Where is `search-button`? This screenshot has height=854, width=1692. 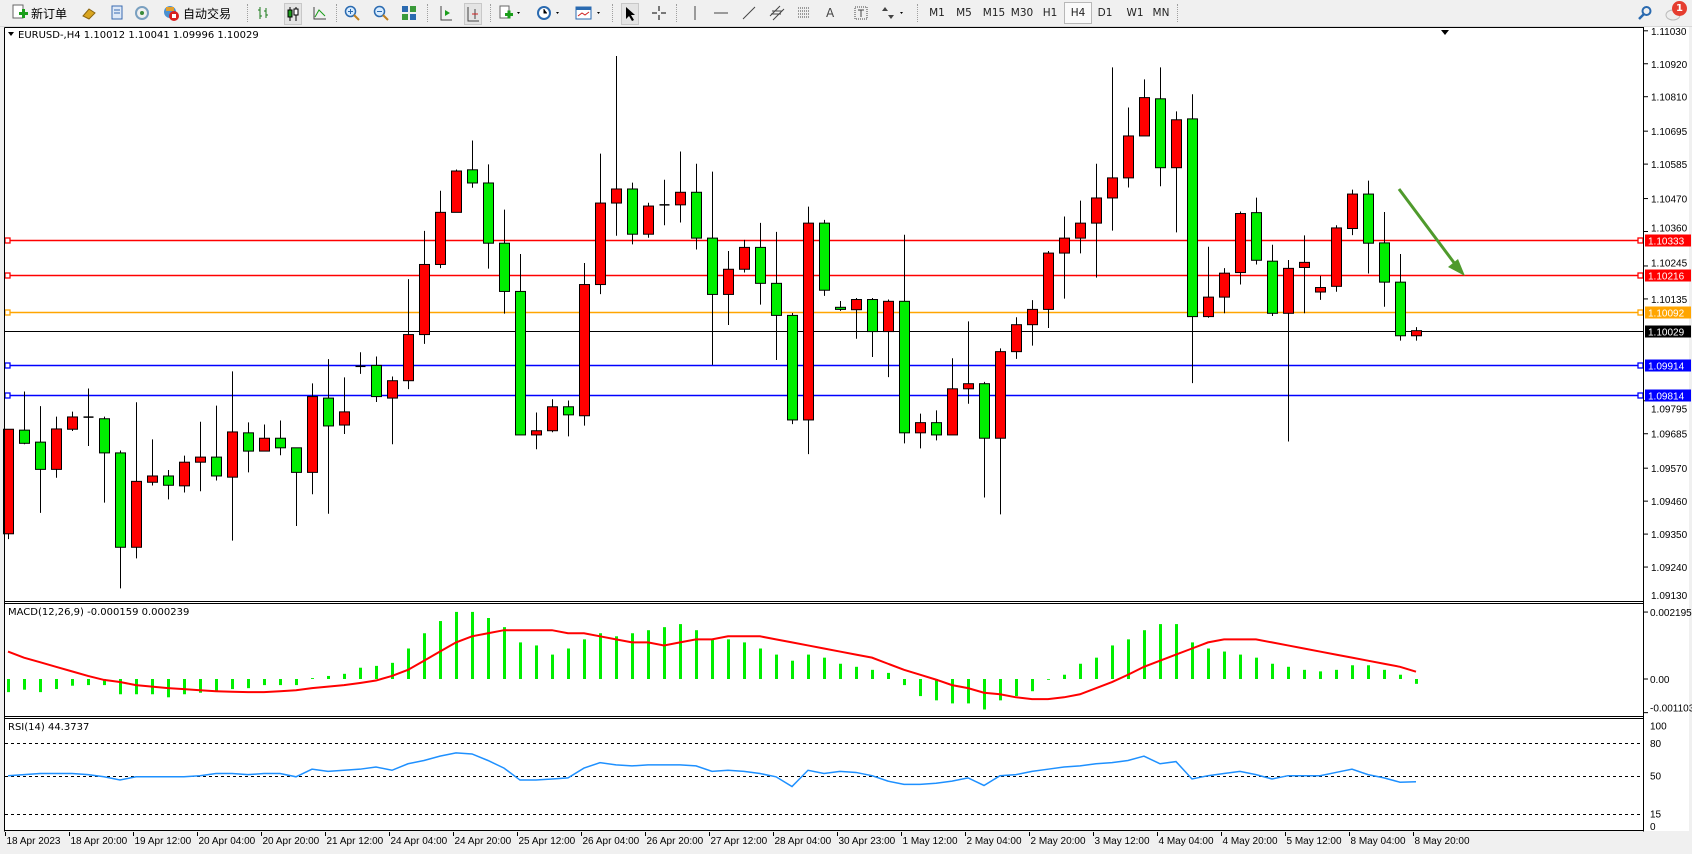 search-button is located at coordinates (1645, 13).